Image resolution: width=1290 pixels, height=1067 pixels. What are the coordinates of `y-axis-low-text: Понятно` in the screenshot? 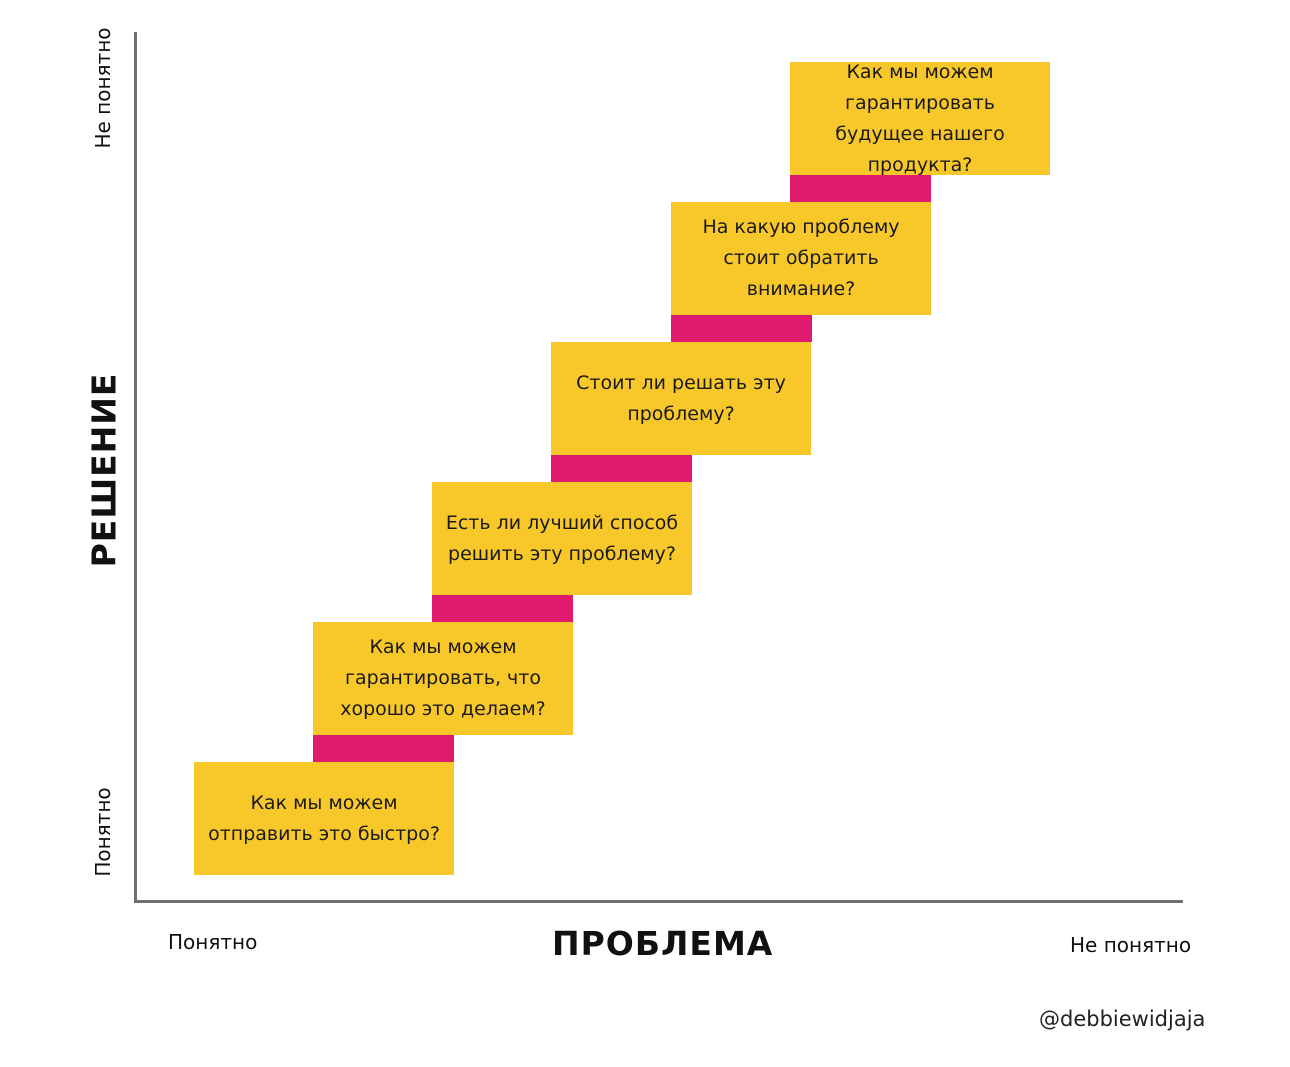 It's located at (103, 832).